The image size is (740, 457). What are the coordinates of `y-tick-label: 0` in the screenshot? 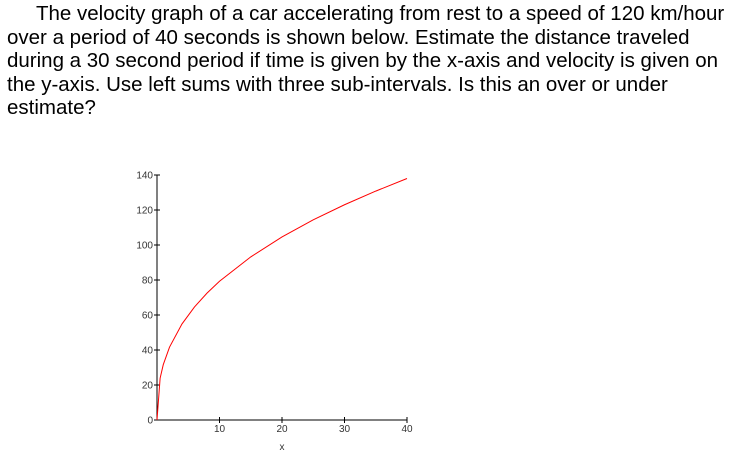 It's located at (150, 421).